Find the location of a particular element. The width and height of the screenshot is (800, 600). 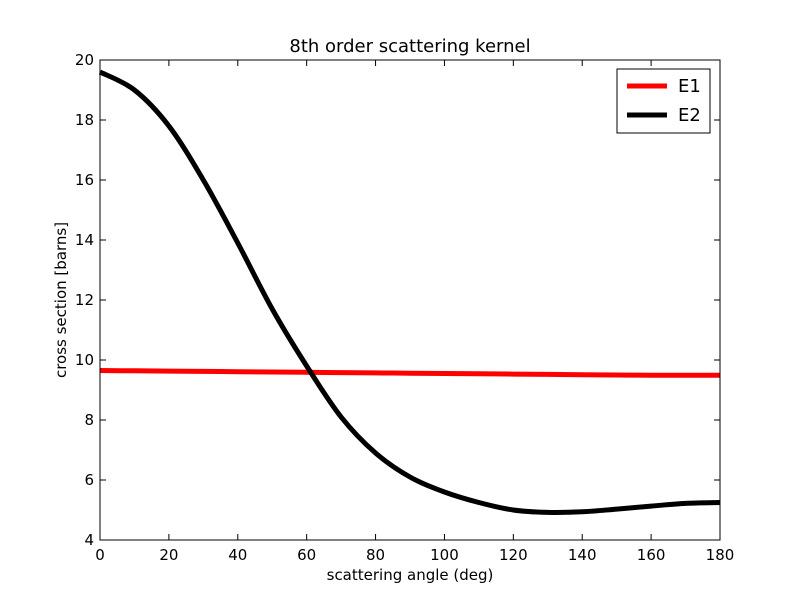

y-tick-label: 20 is located at coordinates (84, 60).